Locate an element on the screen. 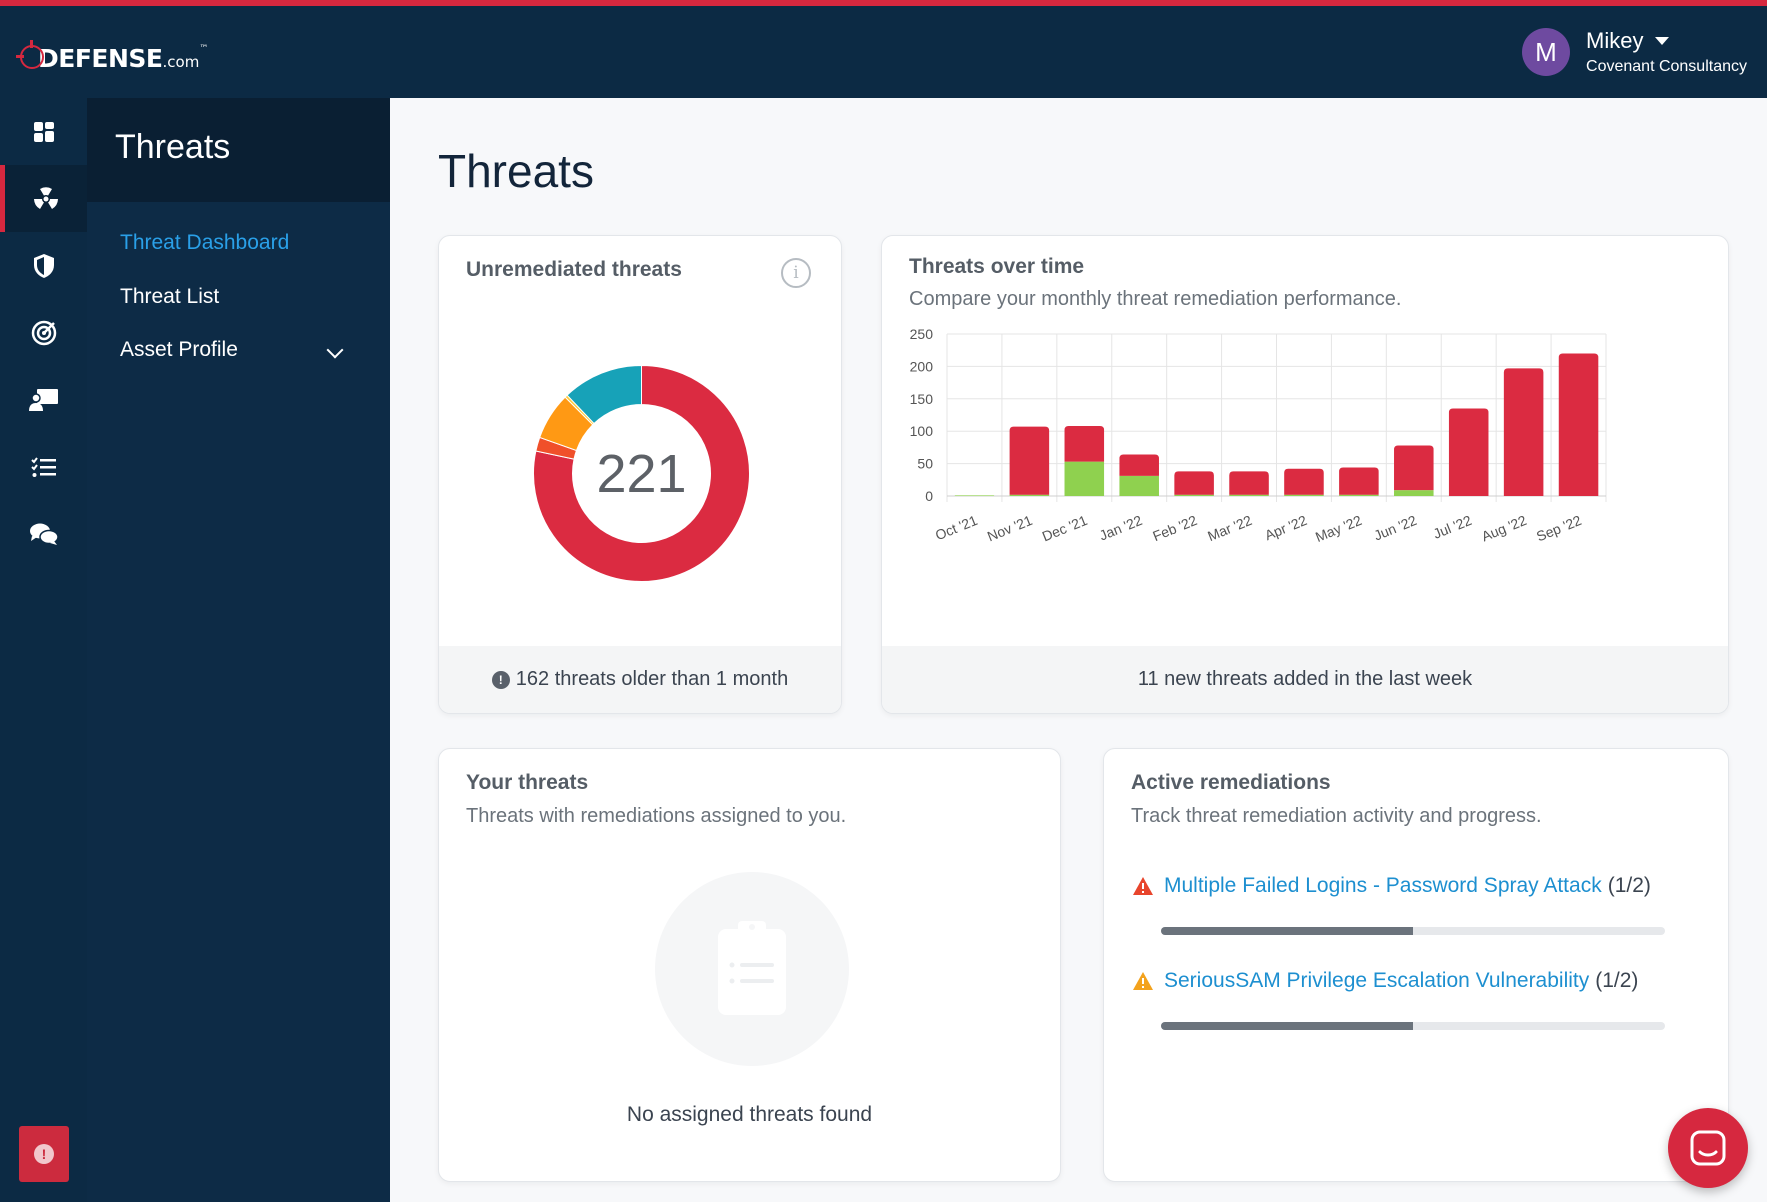  radar-icon is located at coordinates (43, 332).